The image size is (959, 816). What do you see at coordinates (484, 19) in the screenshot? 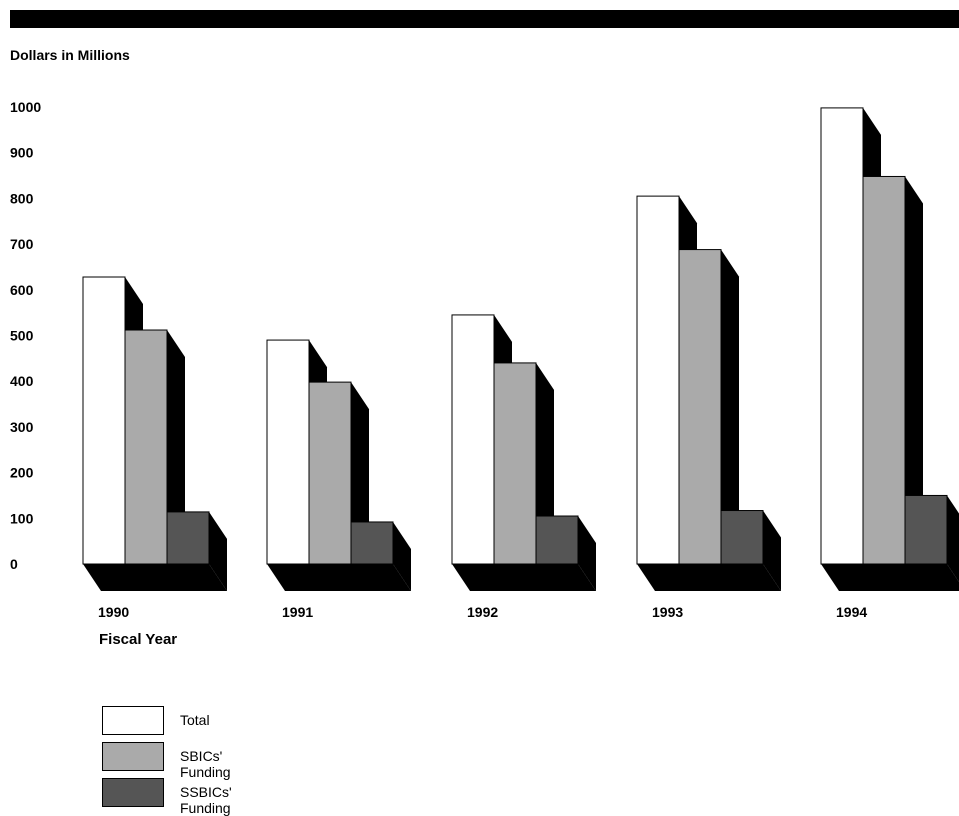
I see `header-rule` at bounding box center [484, 19].